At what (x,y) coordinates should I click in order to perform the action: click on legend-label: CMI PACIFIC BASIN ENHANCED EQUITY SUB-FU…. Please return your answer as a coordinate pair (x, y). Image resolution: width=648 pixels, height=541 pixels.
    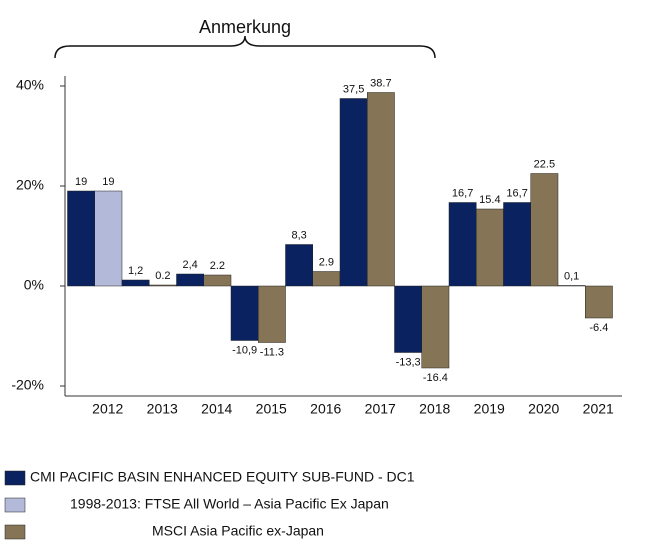
    Looking at the image, I should click on (222, 477).